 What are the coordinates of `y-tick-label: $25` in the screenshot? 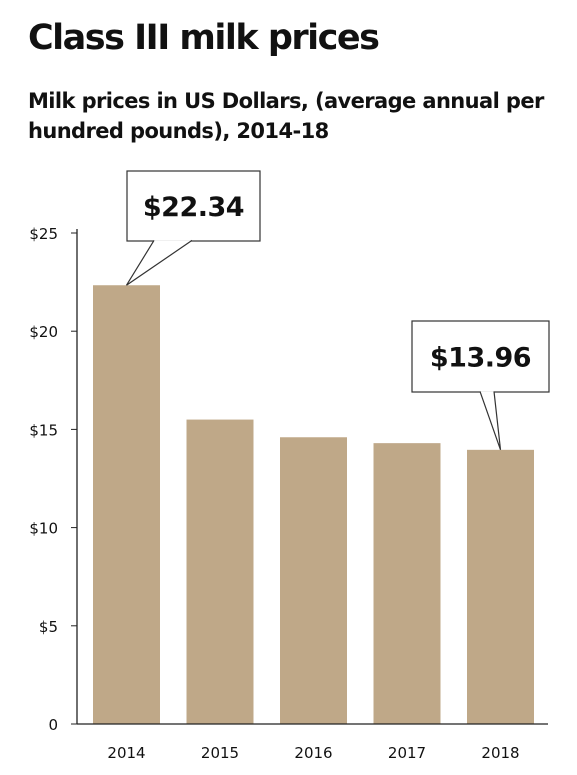 It's located at (43, 234).